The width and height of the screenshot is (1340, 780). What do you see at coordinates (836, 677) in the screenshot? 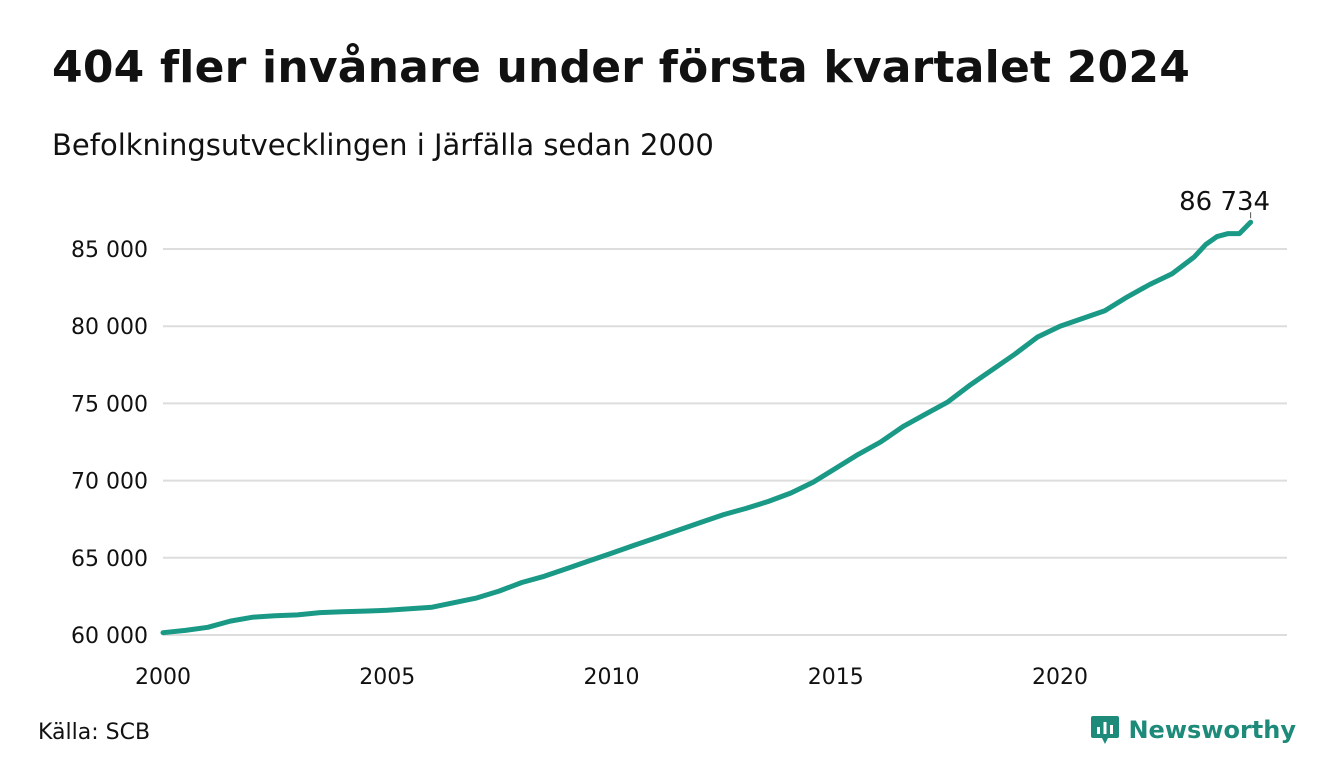
I see `x-tick-label: 2015` at bounding box center [836, 677].